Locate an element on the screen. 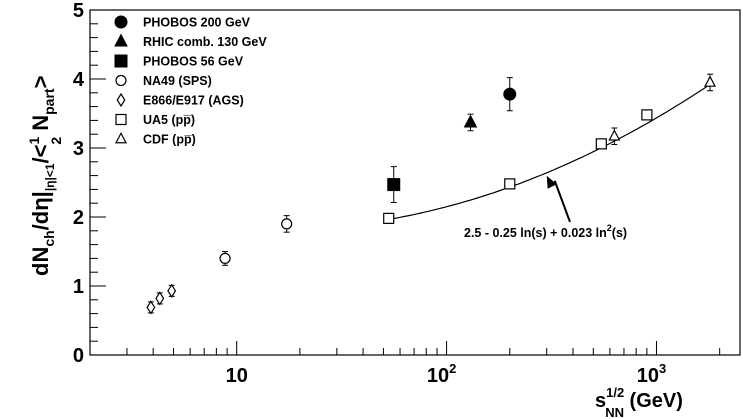 The image size is (743, 419). y-tick-label: 2 is located at coordinates (78, 218).